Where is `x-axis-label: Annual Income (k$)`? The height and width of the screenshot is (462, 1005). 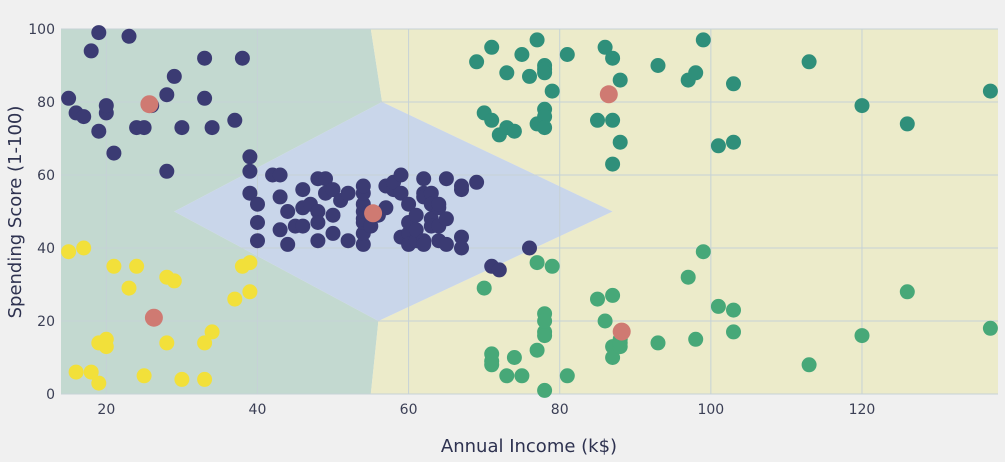 x-axis-label: Annual Income (k$) is located at coordinates (529, 446).